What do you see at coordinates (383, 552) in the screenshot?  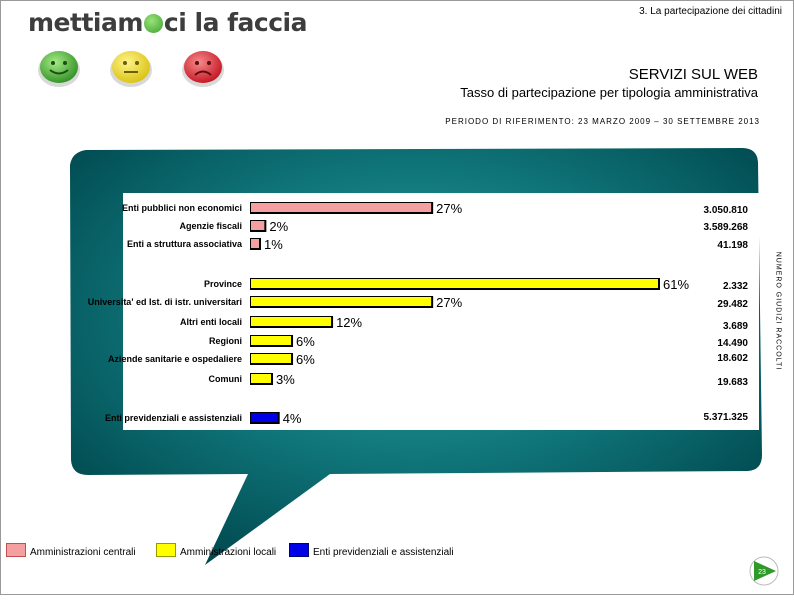 I see `legend-label-previdenziali: Enti previdenziali e assistenziali` at bounding box center [383, 552].